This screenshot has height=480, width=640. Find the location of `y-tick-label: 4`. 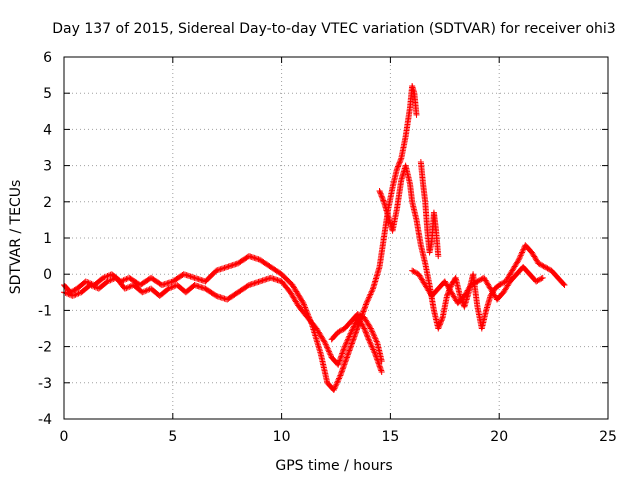

y-tick-label: 4 is located at coordinates (47, 130).